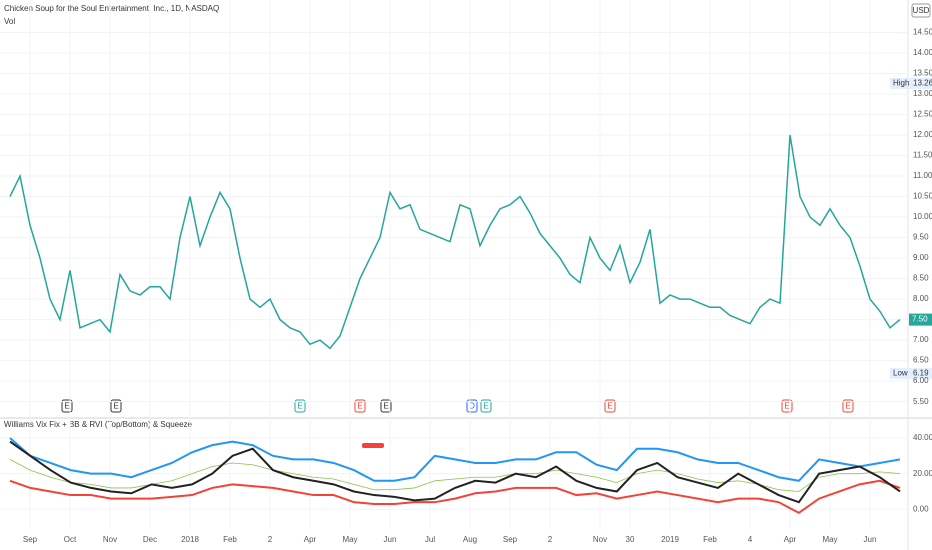 The width and height of the screenshot is (932, 550). I want to click on low-value: 6.19, so click(921, 373).